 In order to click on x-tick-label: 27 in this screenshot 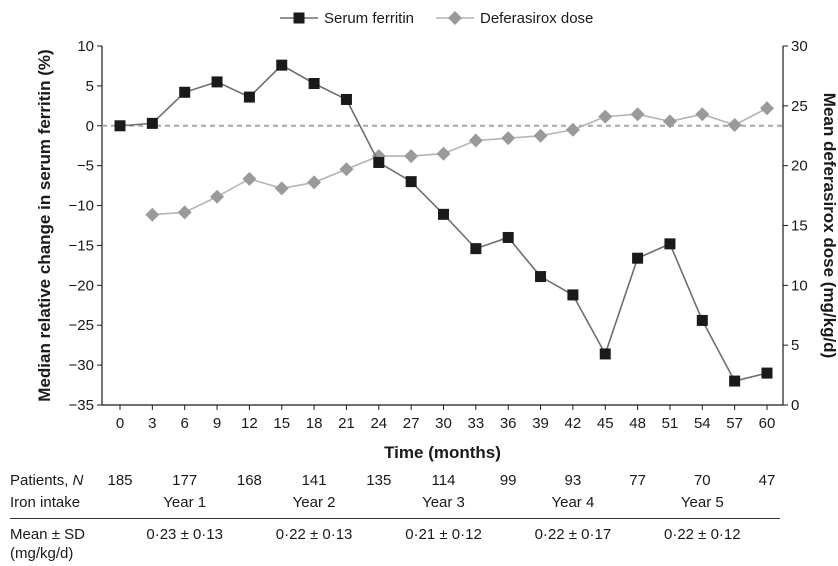, I will do `click(411, 423)`.